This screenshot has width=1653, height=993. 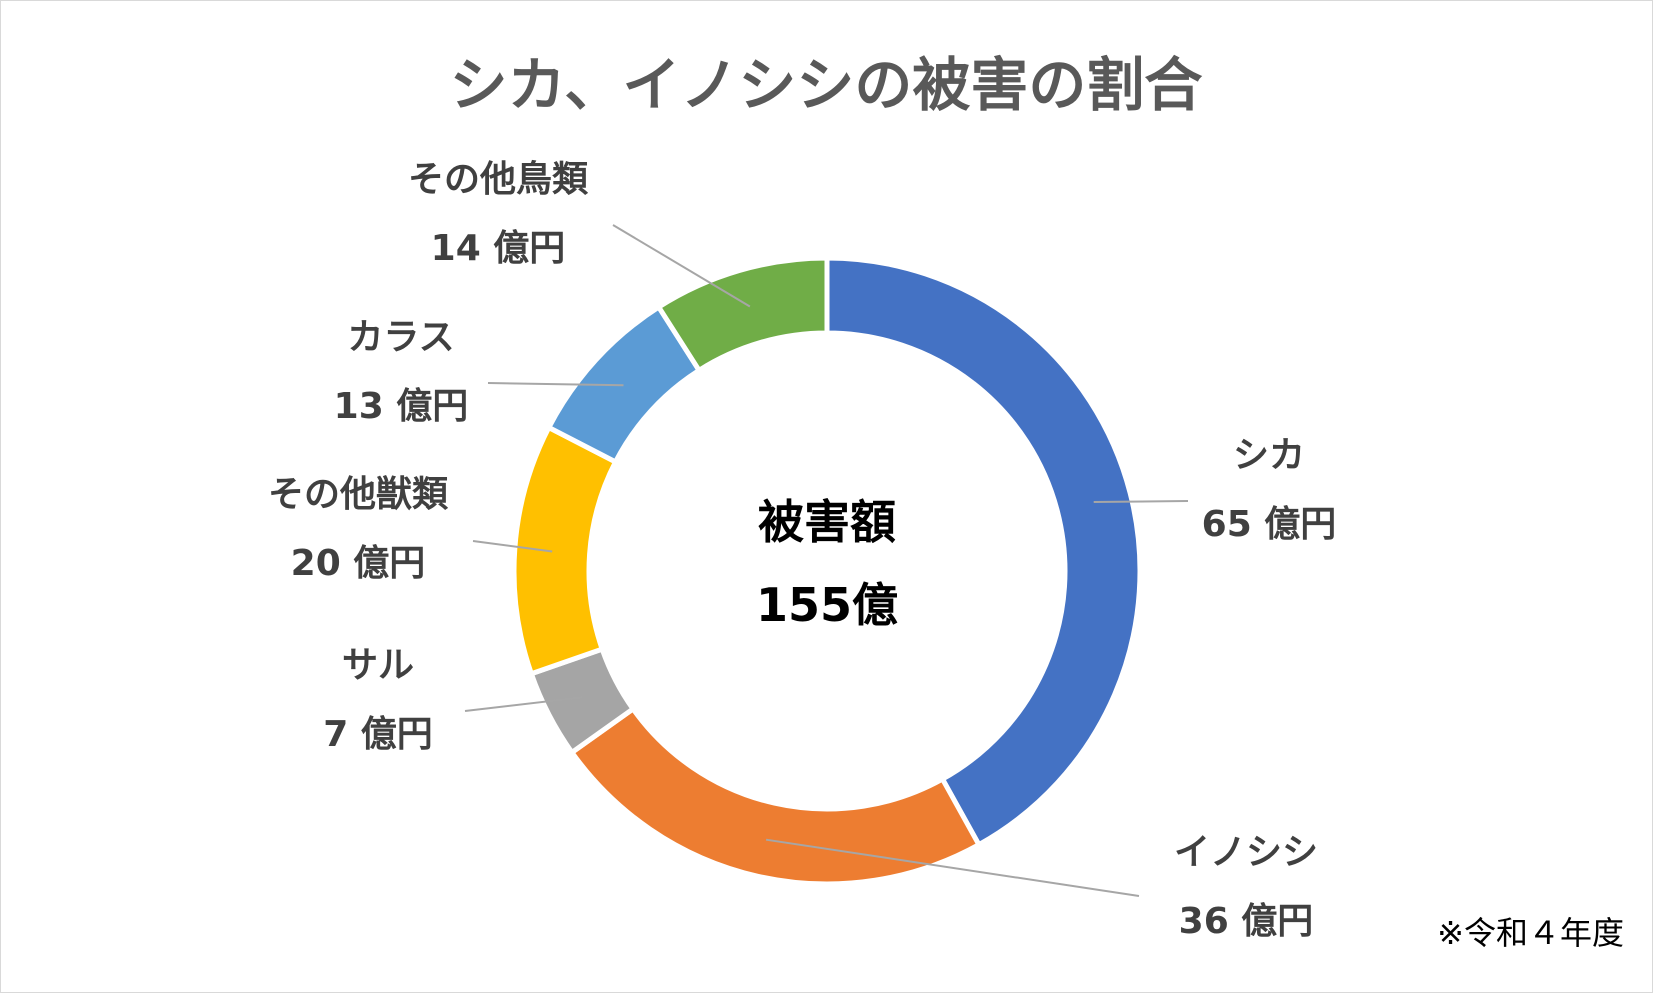 I want to click on data-label-name-4: カラス, so click(x=400, y=337).